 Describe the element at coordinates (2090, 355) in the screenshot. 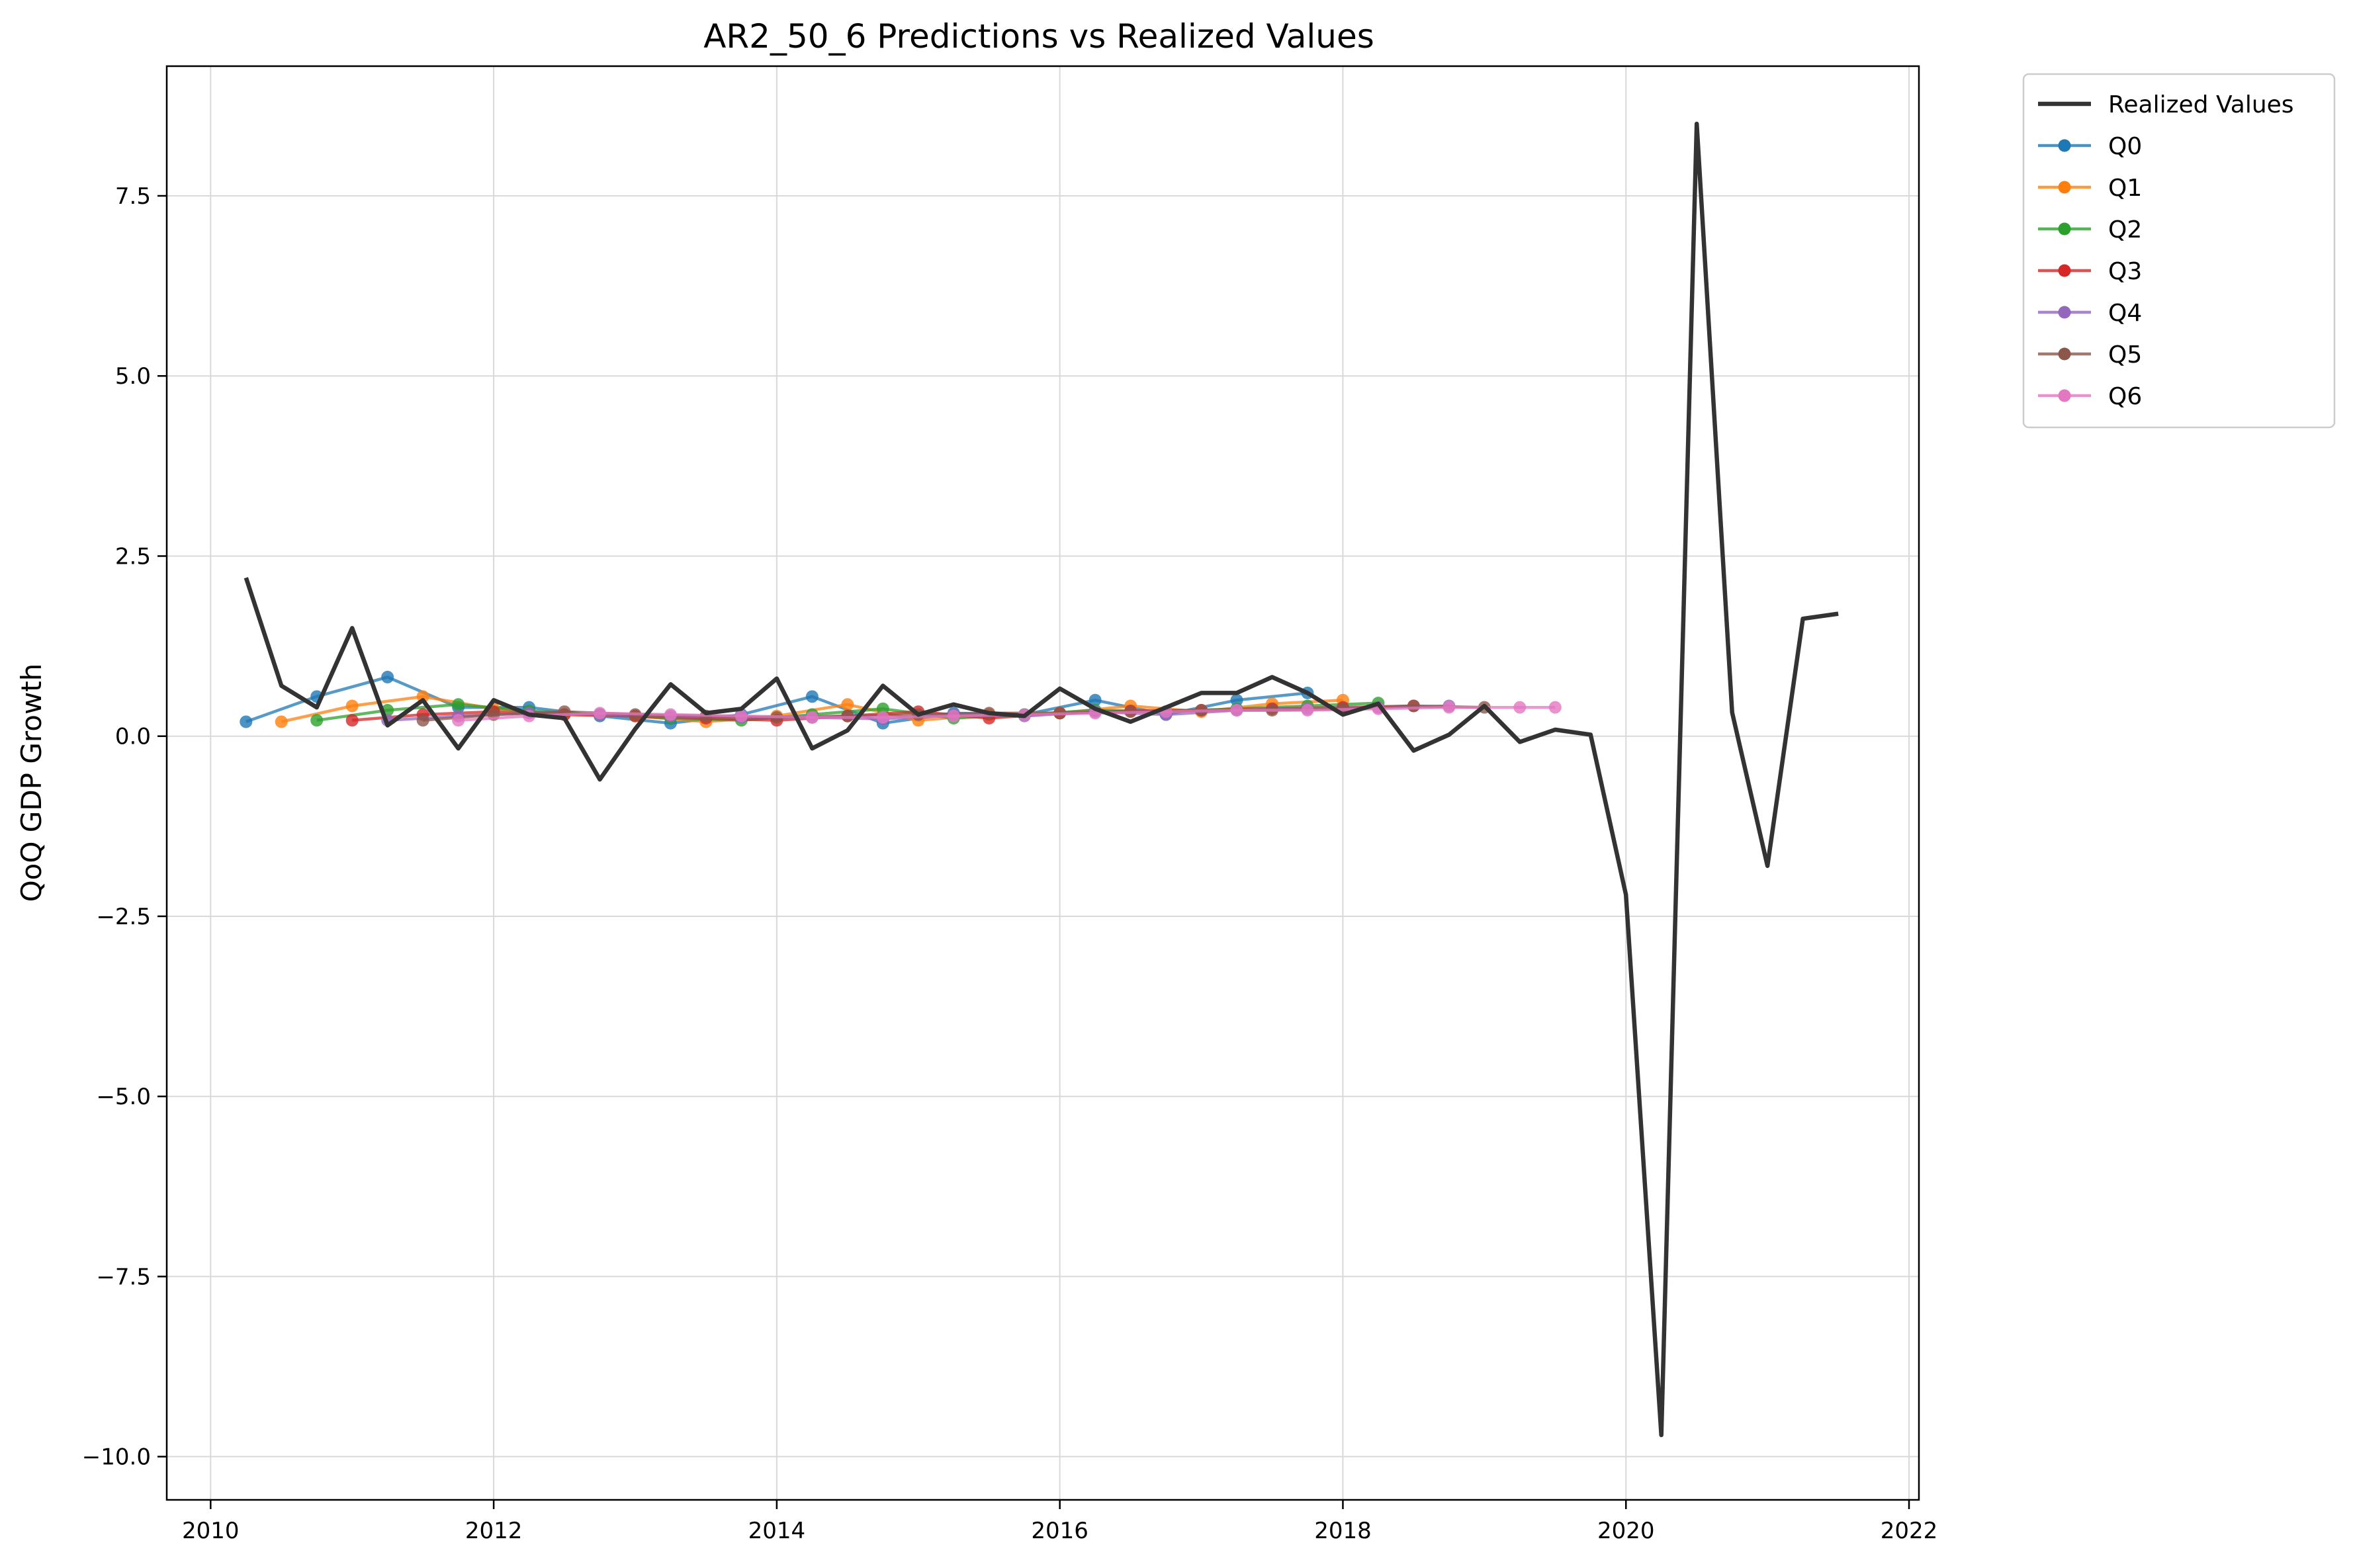

I see `legend-entry: Q5` at that location.